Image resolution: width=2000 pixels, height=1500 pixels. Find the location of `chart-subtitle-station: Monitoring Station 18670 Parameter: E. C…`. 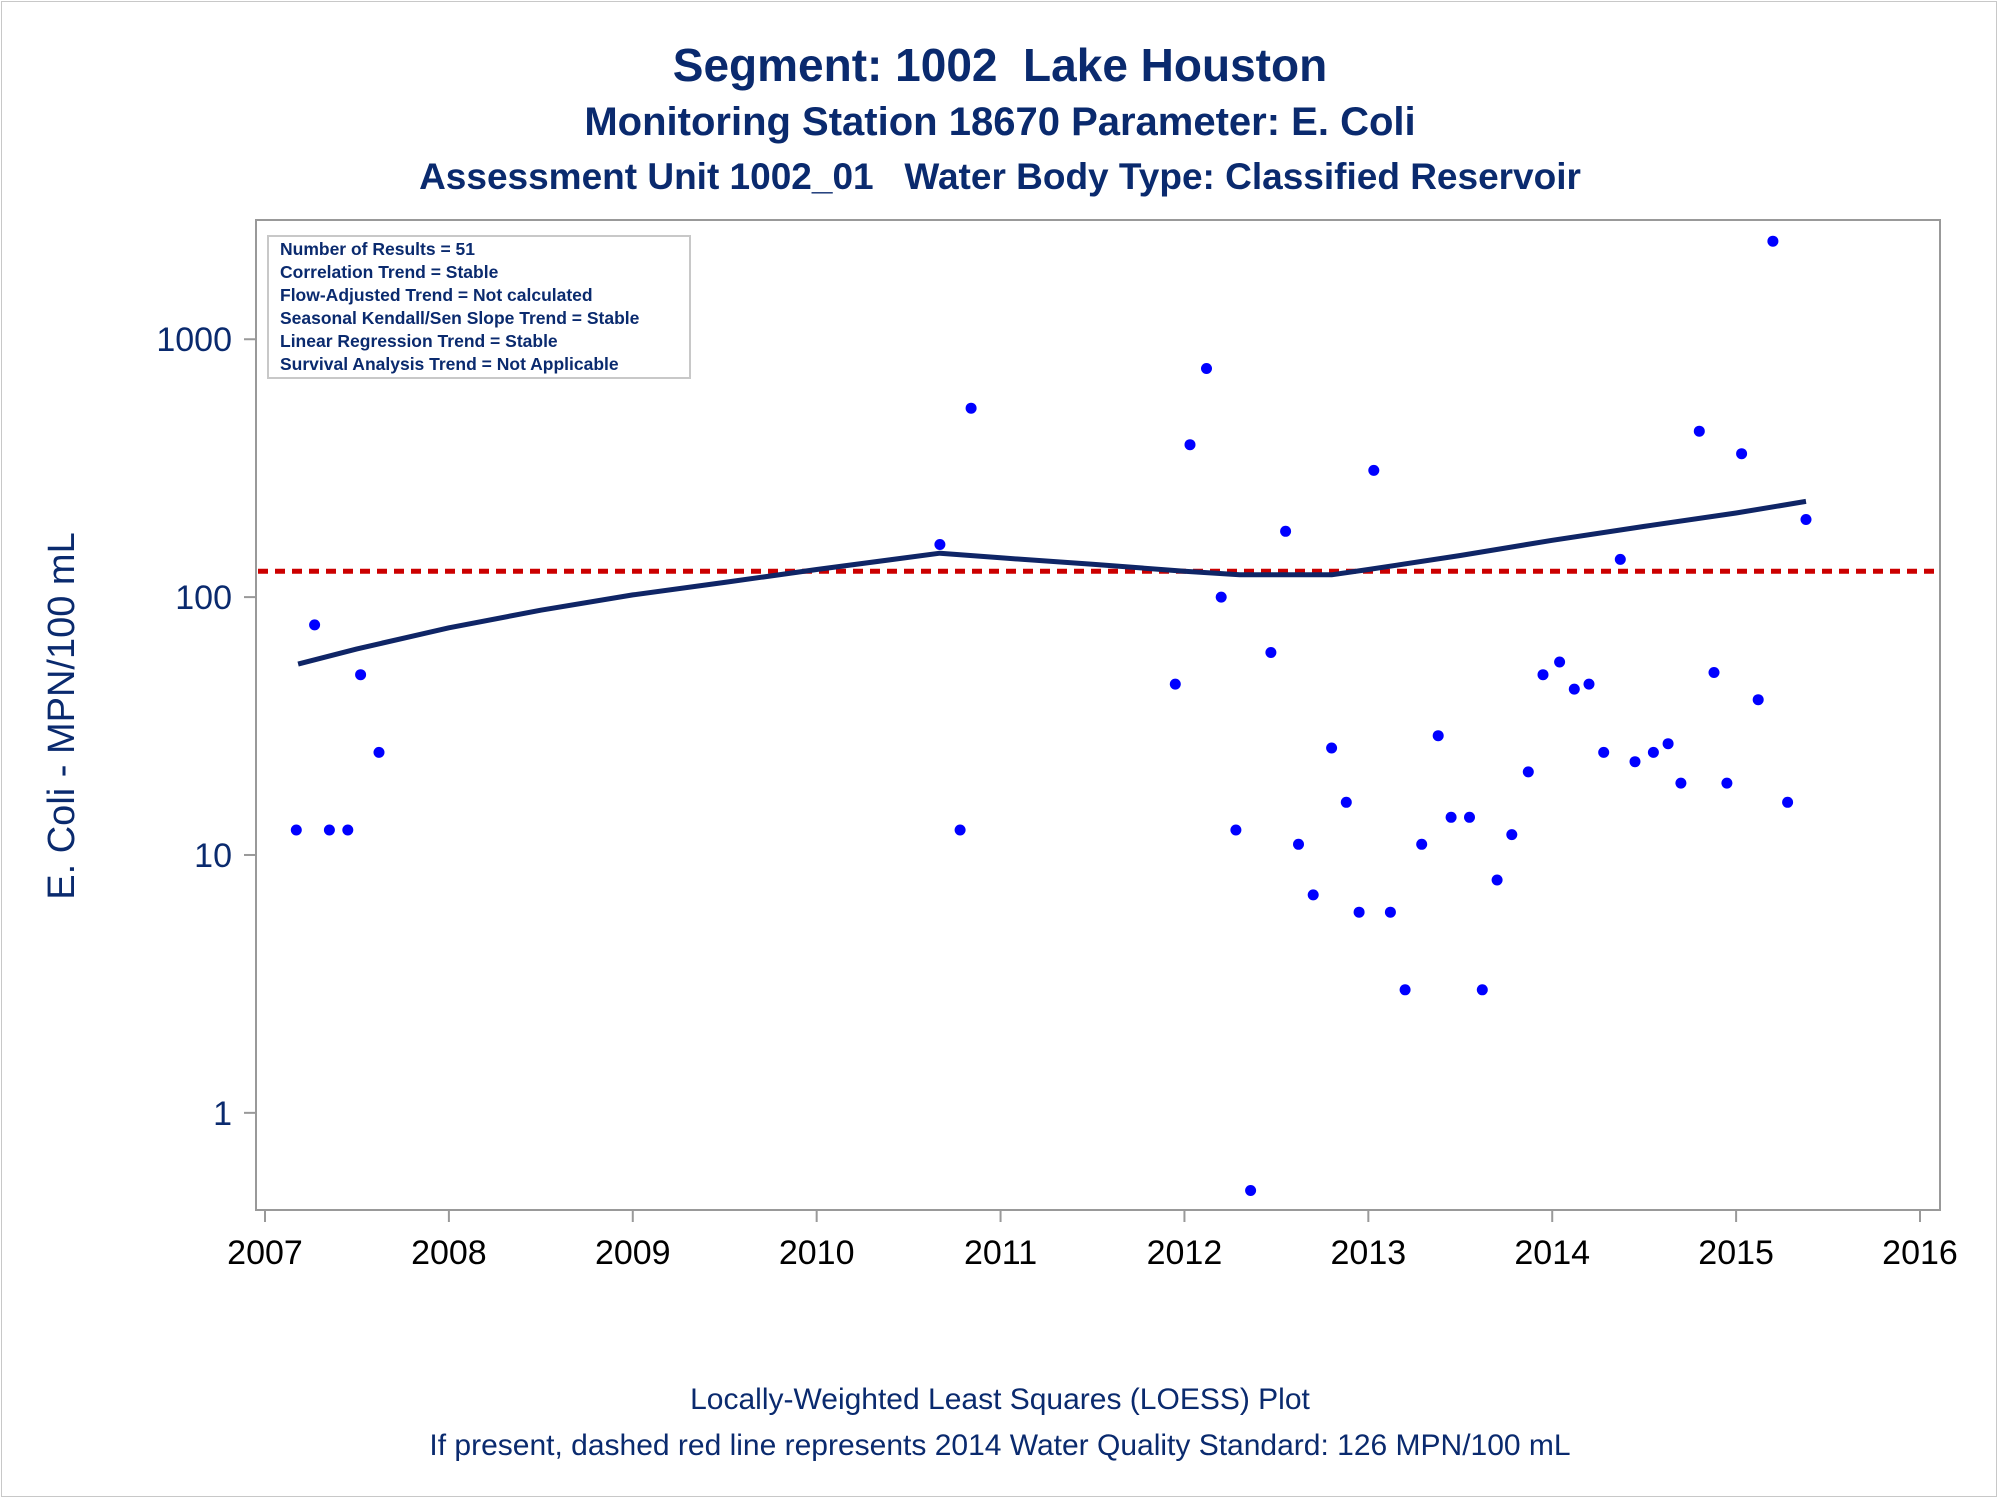

chart-subtitle-station: Monitoring Station 18670 Parameter: E. C… is located at coordinates (1000, 122).